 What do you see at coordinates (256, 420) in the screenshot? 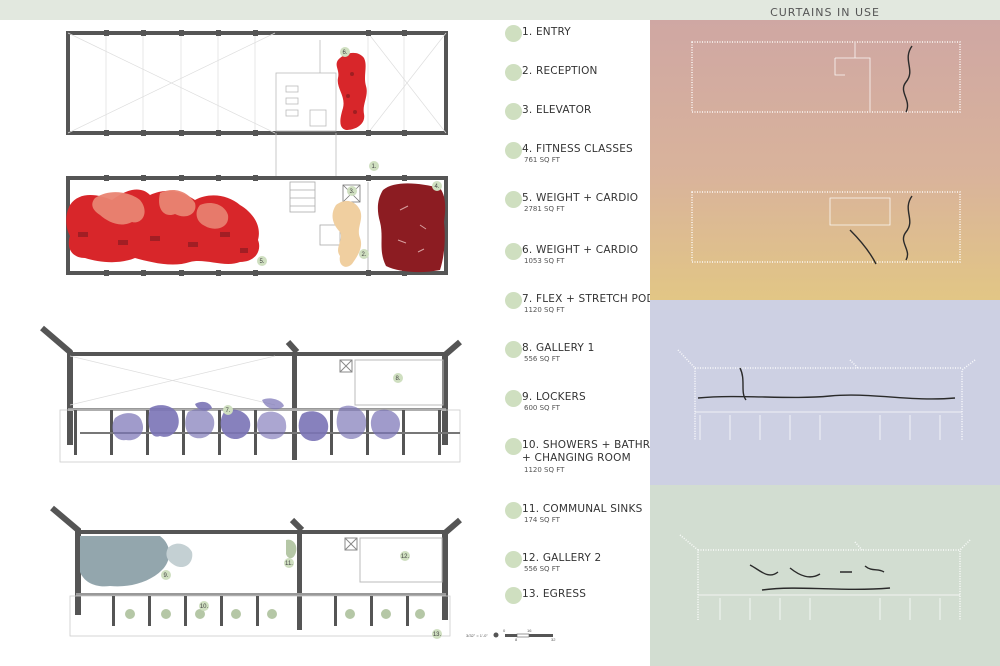
I see `curtains-purple-pods` at bounding box center [256, 420].